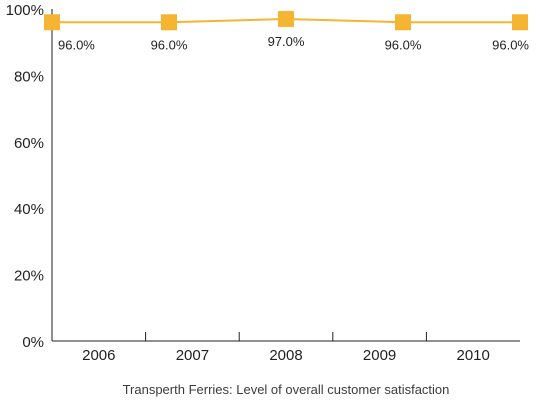  What do you see at coordinates (25, 176) in the screenshot?
I see `y-axis-tick-labels: 0% 20% 40% 60% 80% 100%` at bounding box center [25, 176].